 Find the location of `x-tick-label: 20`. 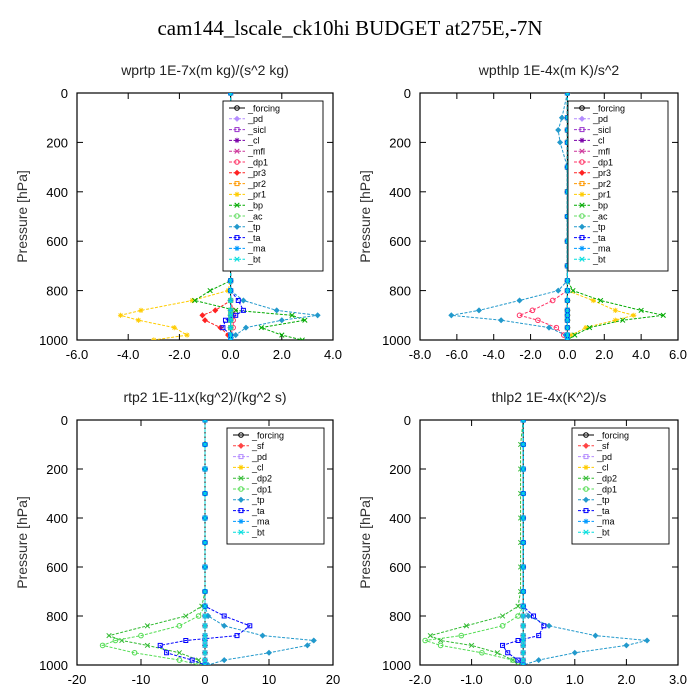

x-tick-label: 20 is located at coordinates (333, 679).